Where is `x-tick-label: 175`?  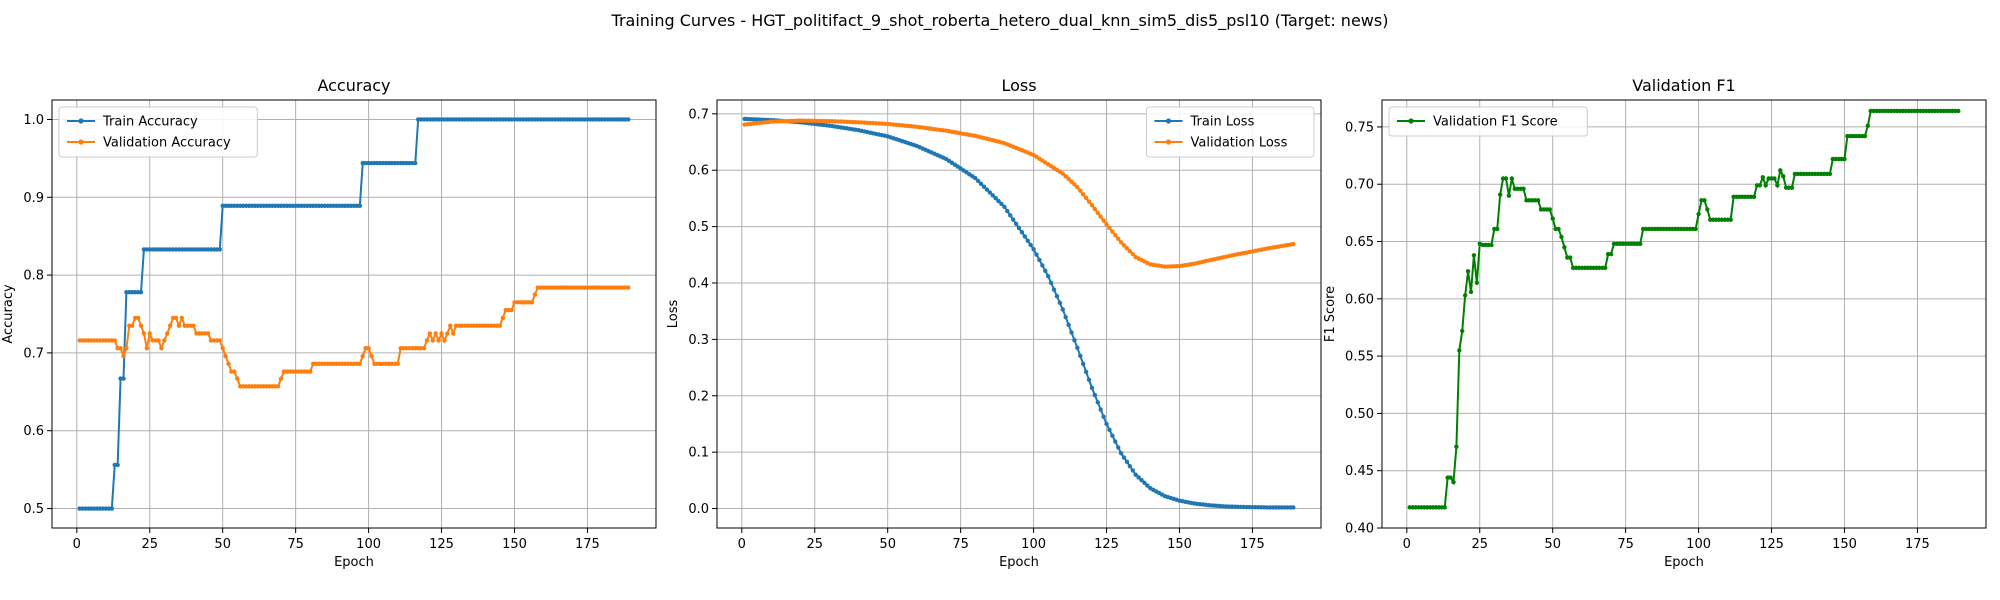 x-tick-label: 175 is located at coordinates (587, 544).